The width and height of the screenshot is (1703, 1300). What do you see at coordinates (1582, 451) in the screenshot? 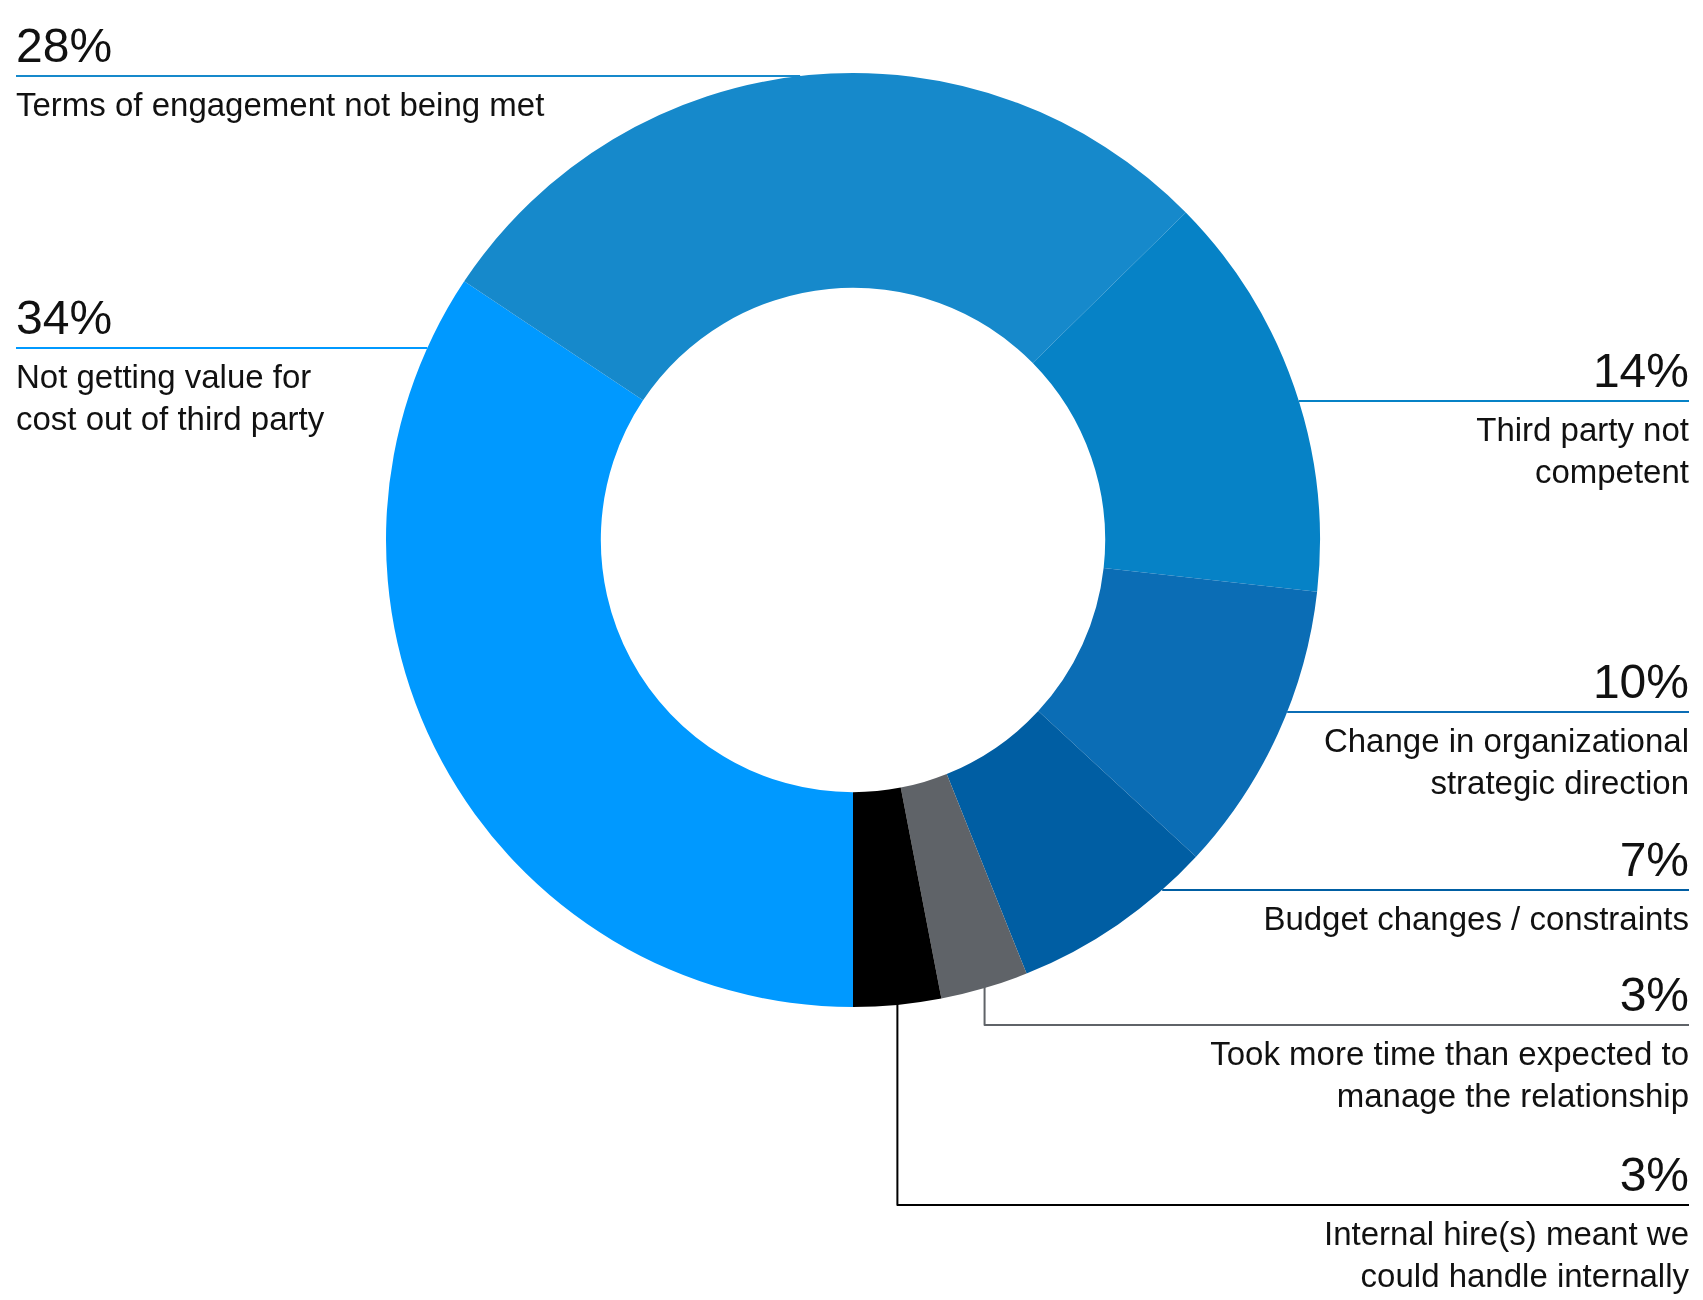
I see `slice-label: Third party not competent` at bounding box center [1582, 451].